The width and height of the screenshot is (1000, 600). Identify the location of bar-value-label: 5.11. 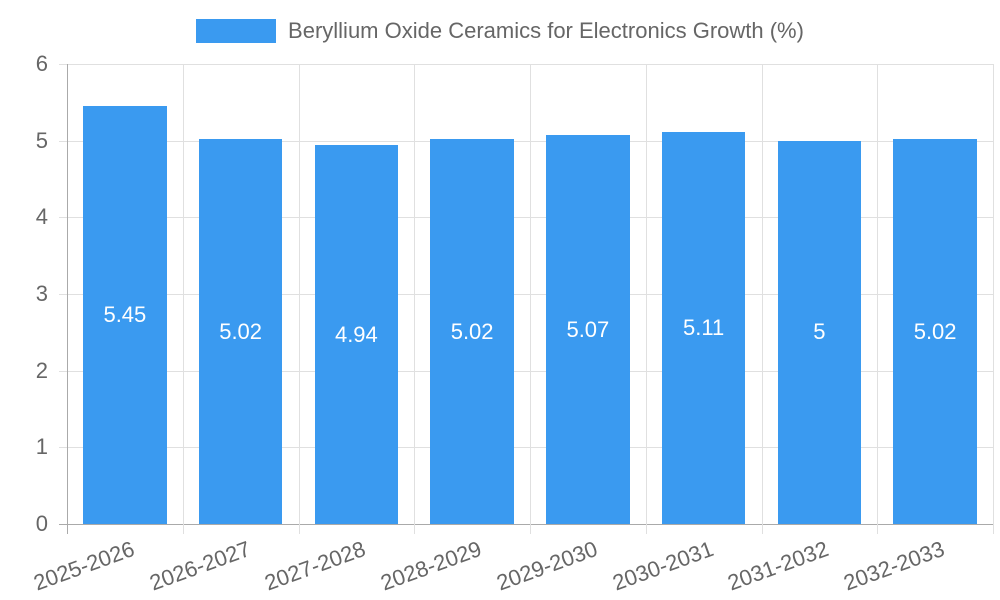
(704, 328).